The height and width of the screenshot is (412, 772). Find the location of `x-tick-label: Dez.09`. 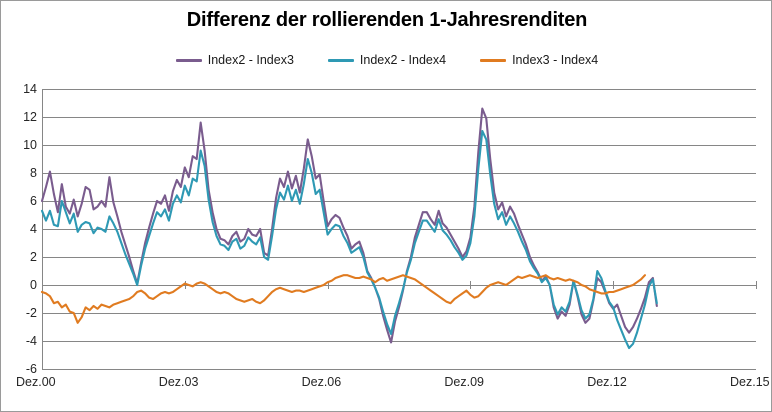

x-tick-label: Dez.09 is located at coordinates (464, 382).